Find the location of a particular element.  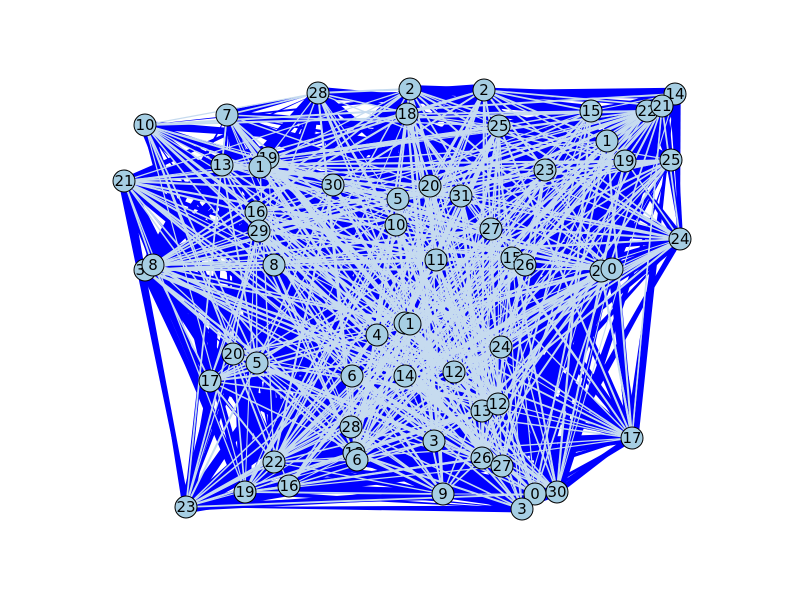

node-label: 30 is located at coordinates (556, 492).